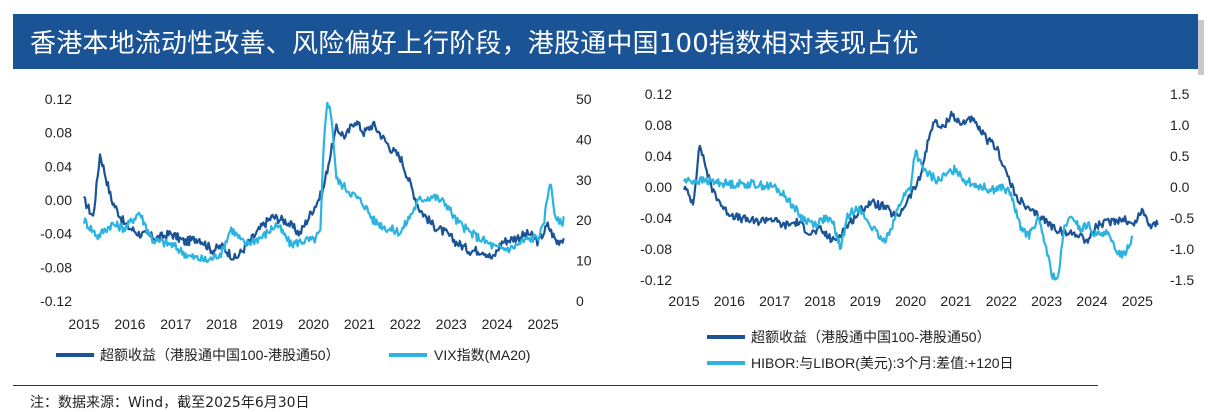  What do you see at coordinates (910, 301) in the screenshot?
I see `chart2-x-tick-label: 2020` at bounding box center [910, 301].